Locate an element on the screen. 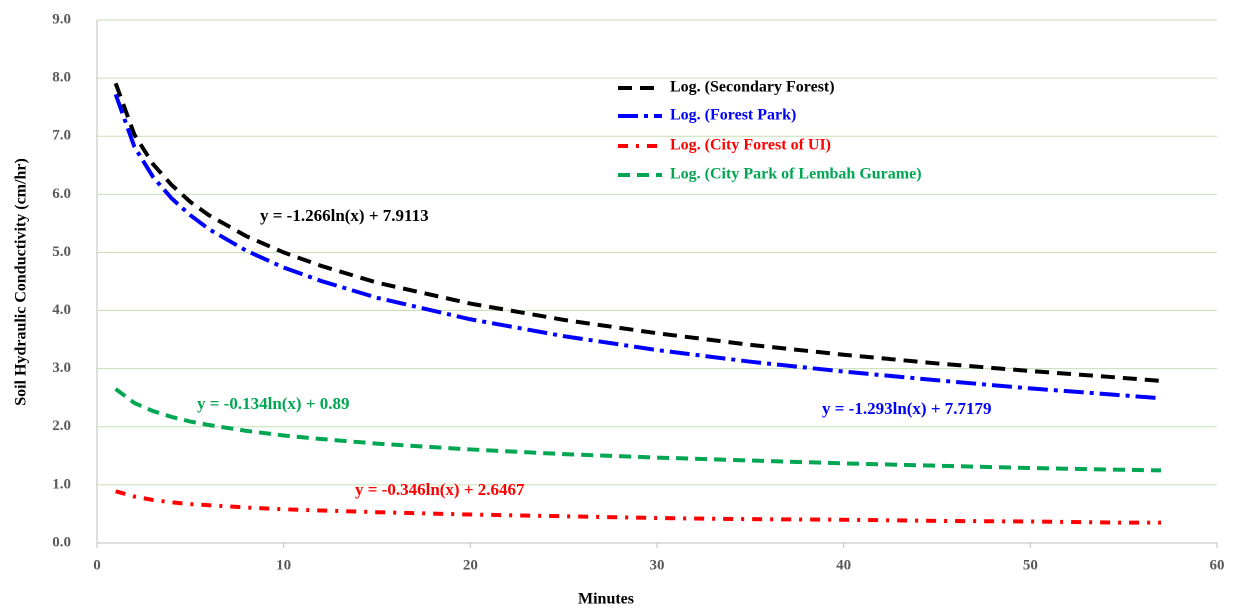 The width and height of the screenshot is (1237, 610). x-tick-label: 40 is located at coordinates (843, 565).